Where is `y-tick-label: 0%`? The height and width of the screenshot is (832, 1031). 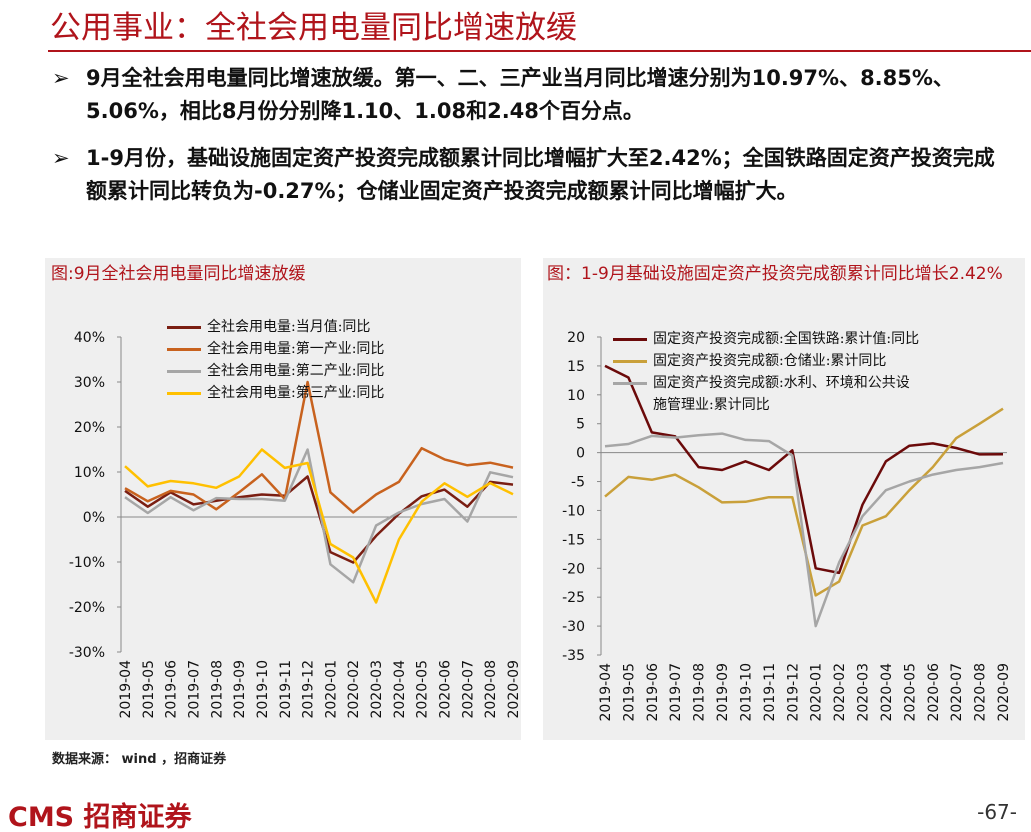
y-tick-label: 0% is located at coordinates (94, 518).